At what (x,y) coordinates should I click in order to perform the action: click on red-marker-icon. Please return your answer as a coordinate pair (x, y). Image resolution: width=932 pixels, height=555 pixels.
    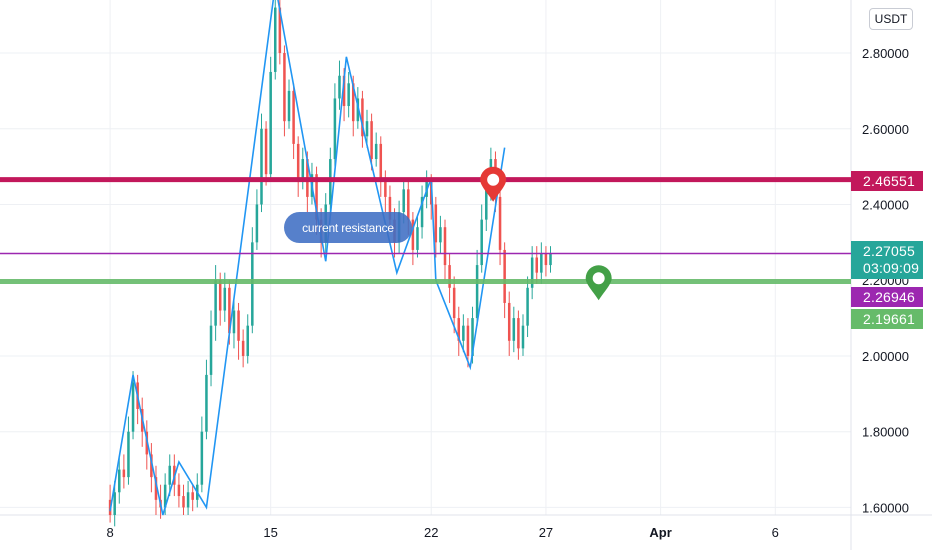
    Looking at the image, I should click on (493, 184).